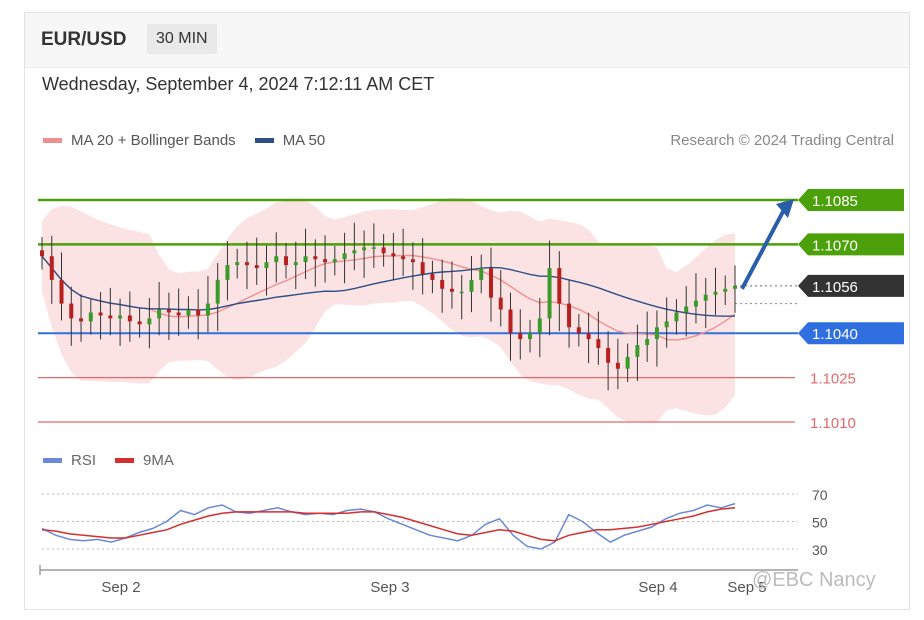  What do you see at coordinates (69, 460) in the screenshot?
I see `legend-rsi: RSI` at bounding box center [69, 460].